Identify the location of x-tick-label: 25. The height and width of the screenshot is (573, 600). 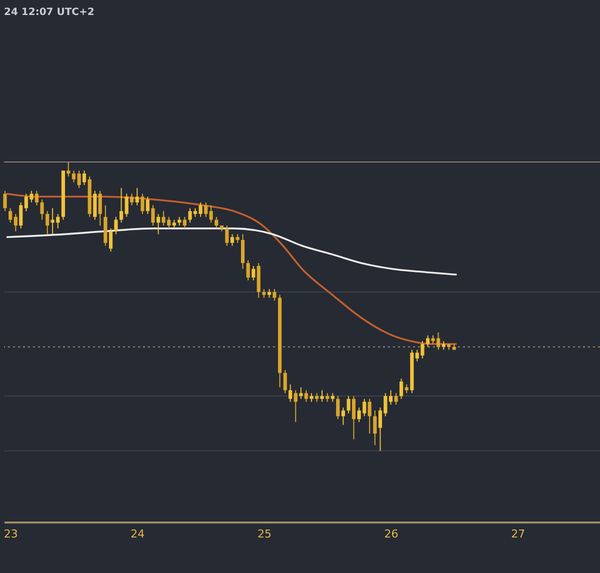
(264, 534).